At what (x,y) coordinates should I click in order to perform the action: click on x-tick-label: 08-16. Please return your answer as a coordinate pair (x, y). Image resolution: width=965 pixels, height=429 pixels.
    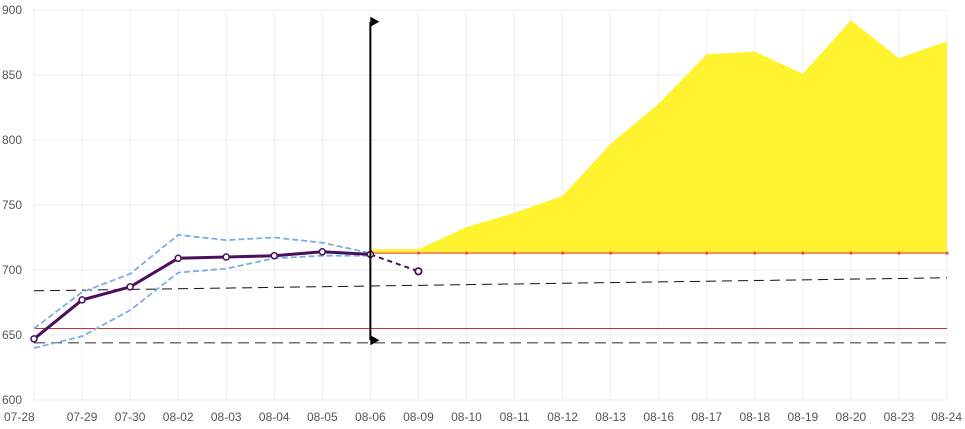
    Looking at the image, I should click on (658, 417).